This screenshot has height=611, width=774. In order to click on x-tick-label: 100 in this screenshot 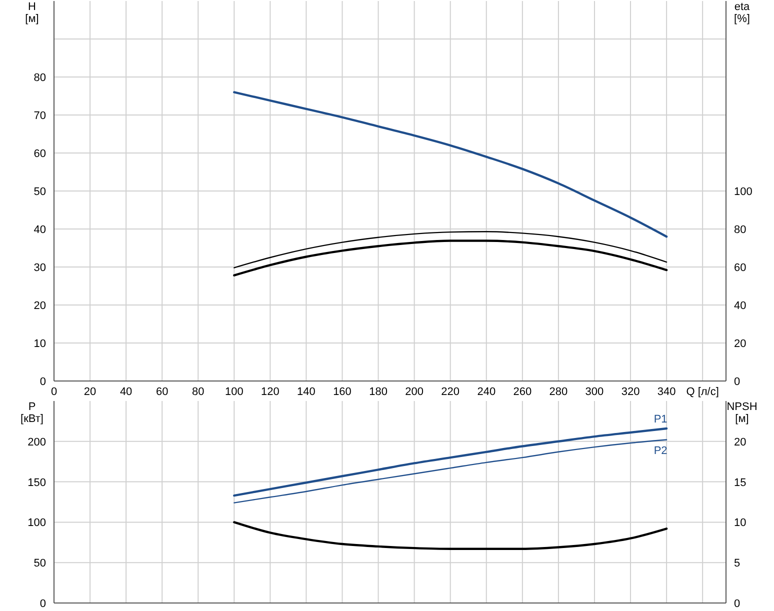, I will do `click(234, 392)`.